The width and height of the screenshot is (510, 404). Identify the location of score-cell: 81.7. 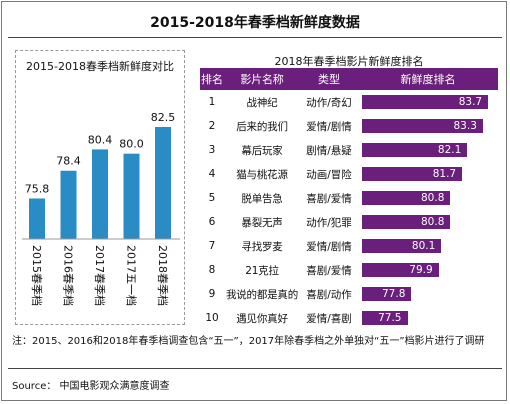
(428, 174).